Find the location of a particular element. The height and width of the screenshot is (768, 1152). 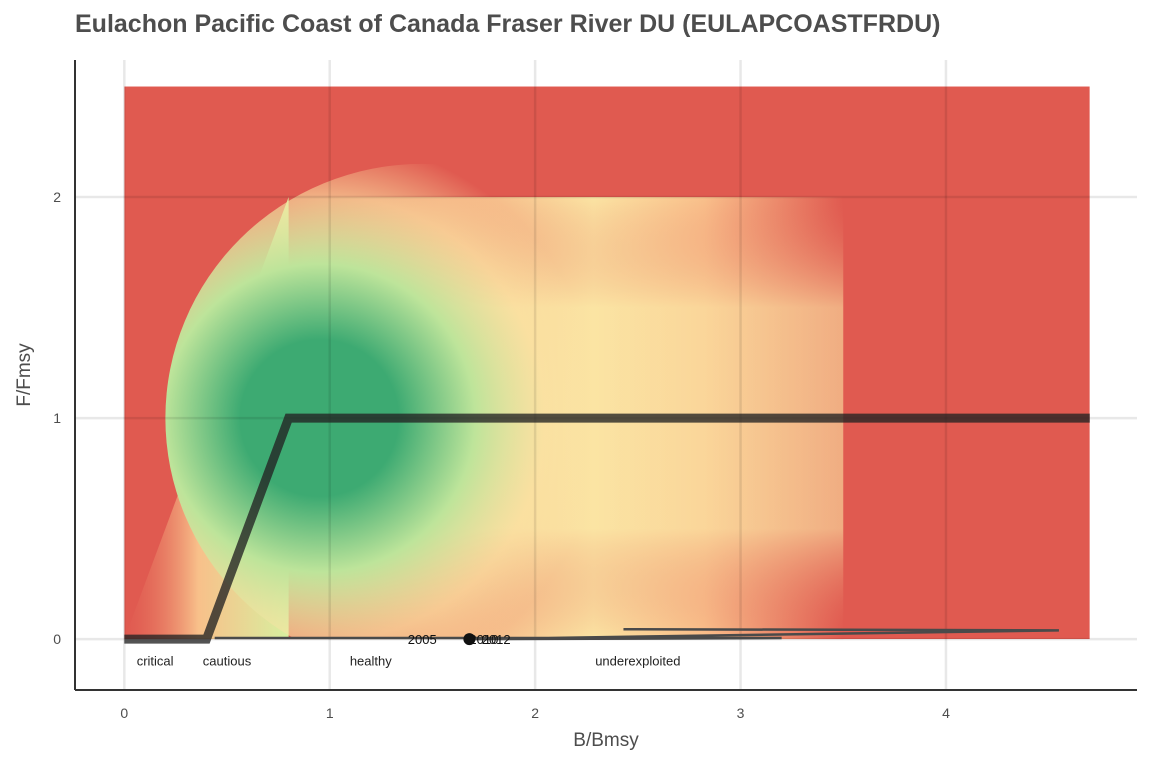

year-label: 2012 is located at coordinates (496, 639).